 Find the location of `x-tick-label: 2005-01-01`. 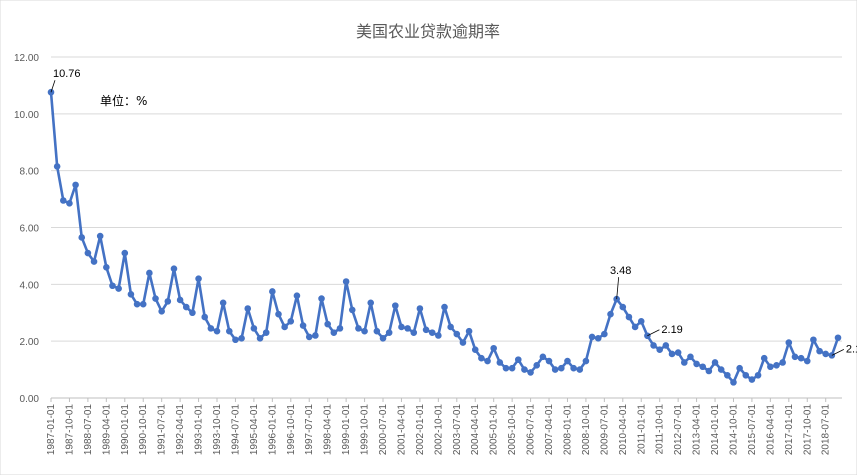

x-tick-label: 2005-01-01 is located at coordinates (494, 430).